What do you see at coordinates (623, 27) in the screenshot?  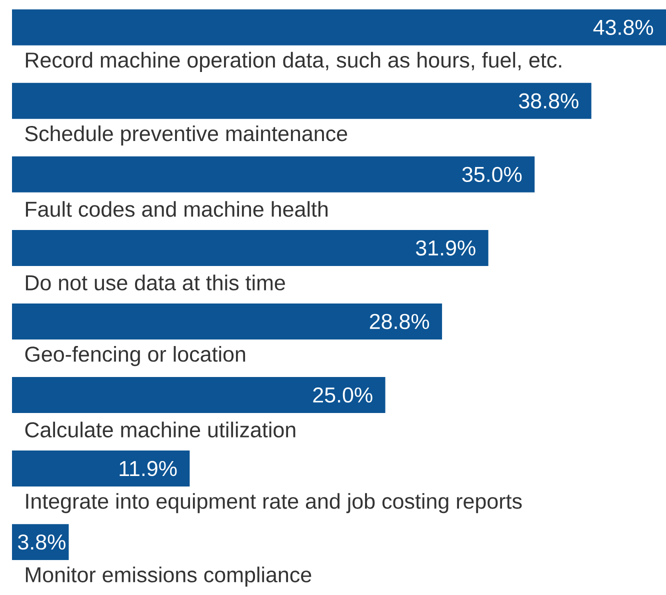 I see `data-label: 43.8%` at bounding box center [623, 27].